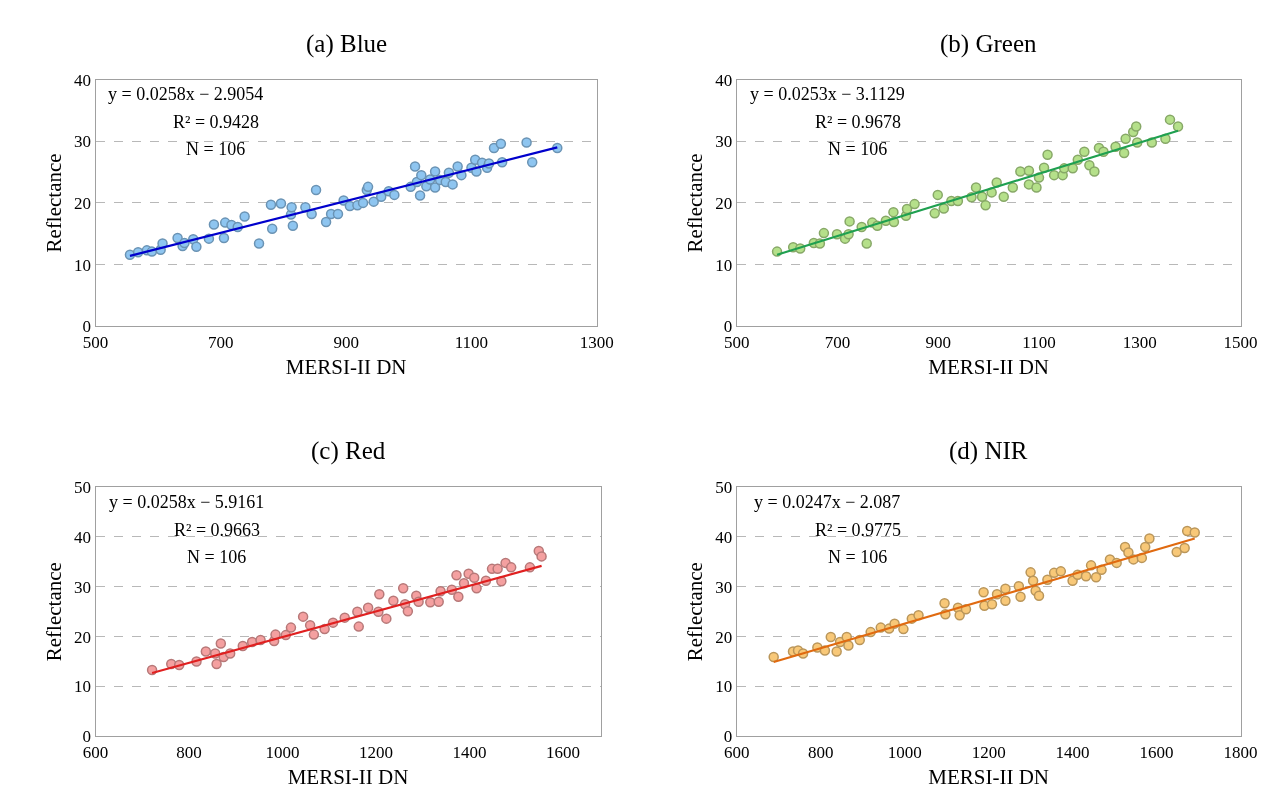 The height and width of the screenshot is (812, 1280). I want to click on x-tick-label: 1500, so click(1240, 342).